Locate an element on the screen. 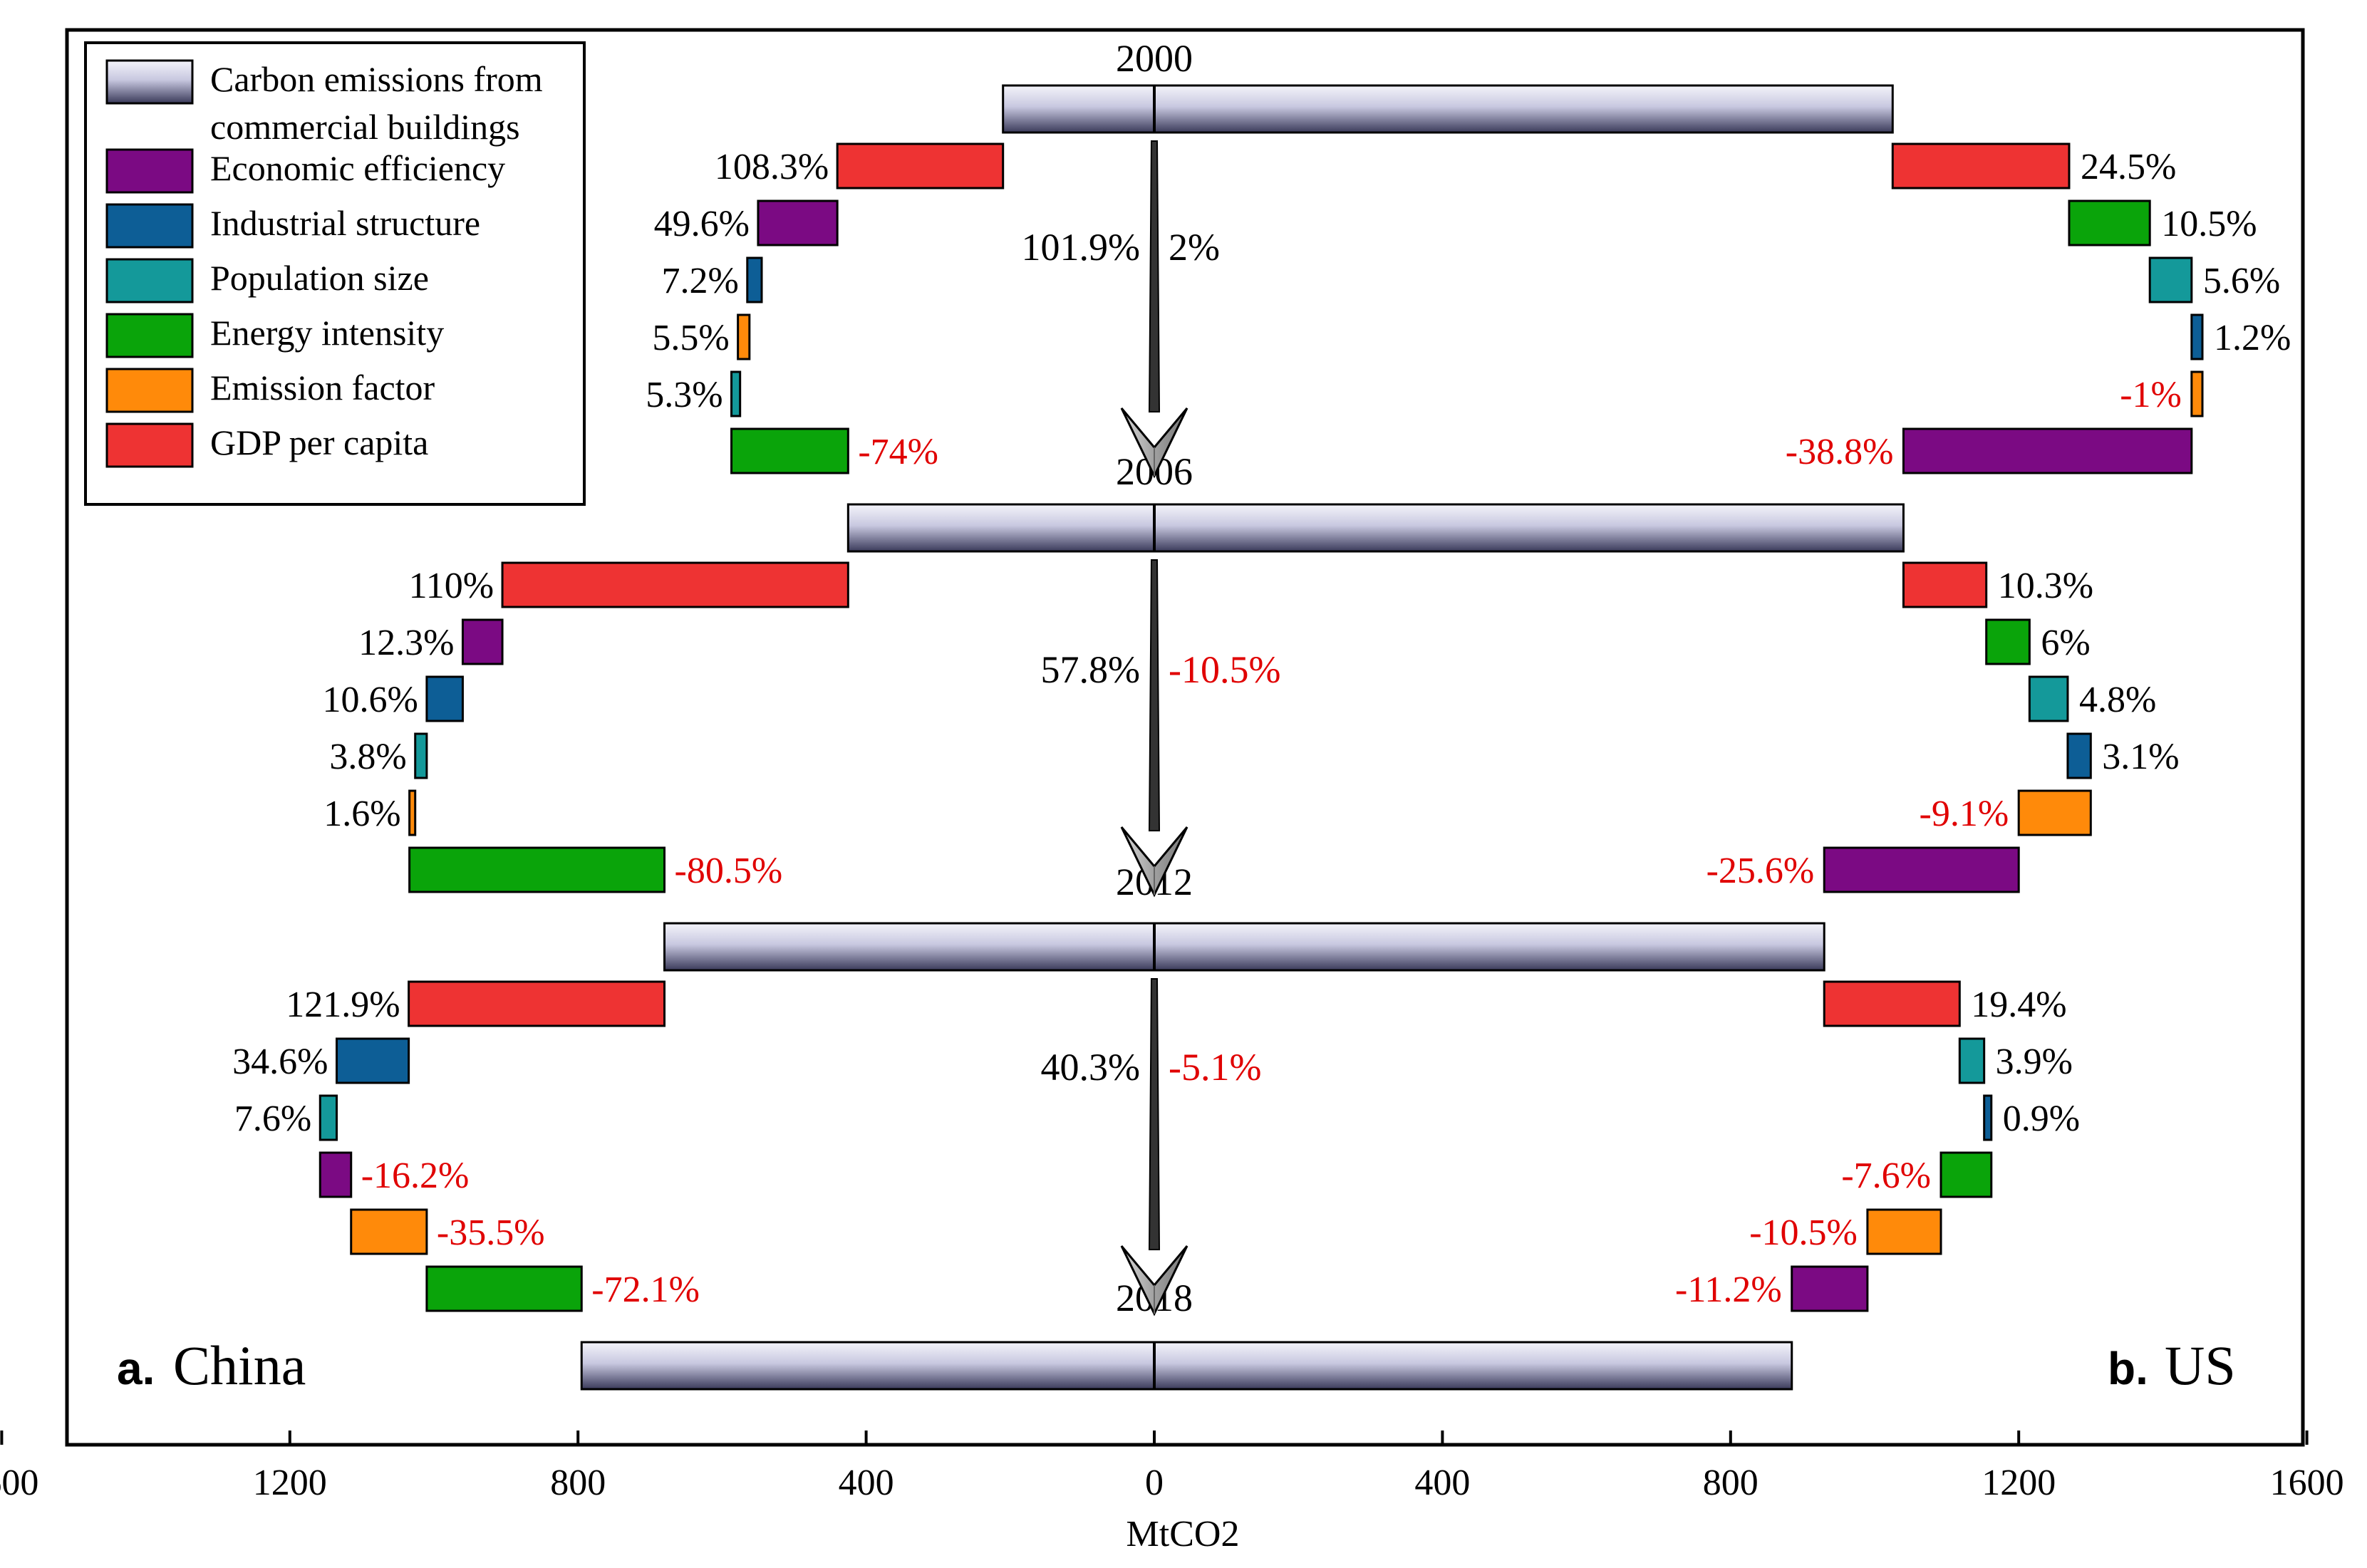 The image size is (2367, 1568). china-bar-emission-factor-p1 is located at coordinates (744, 336).